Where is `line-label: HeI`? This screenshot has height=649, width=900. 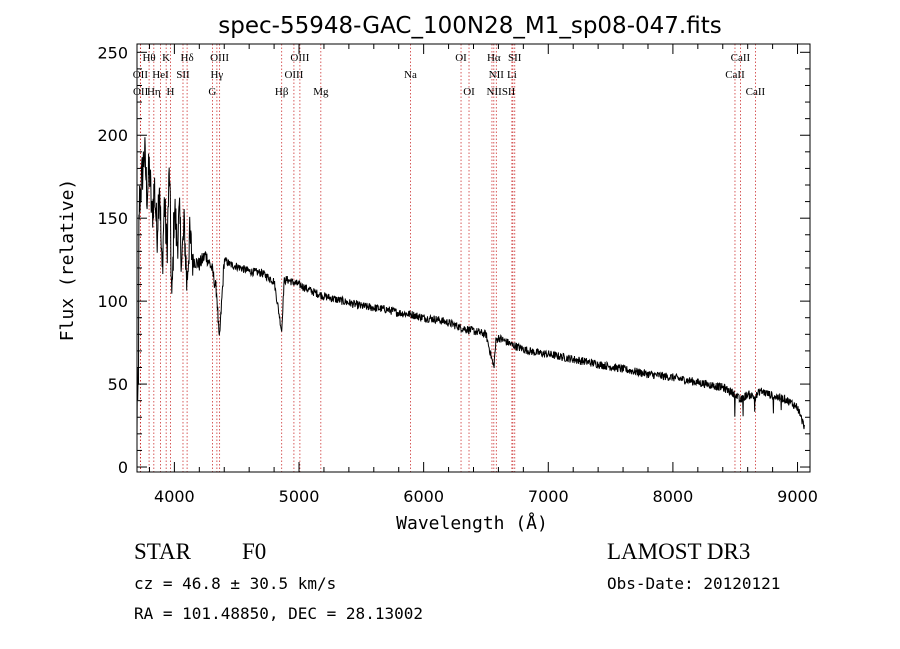 line-label: HeI is located at coordinates (160, 75).